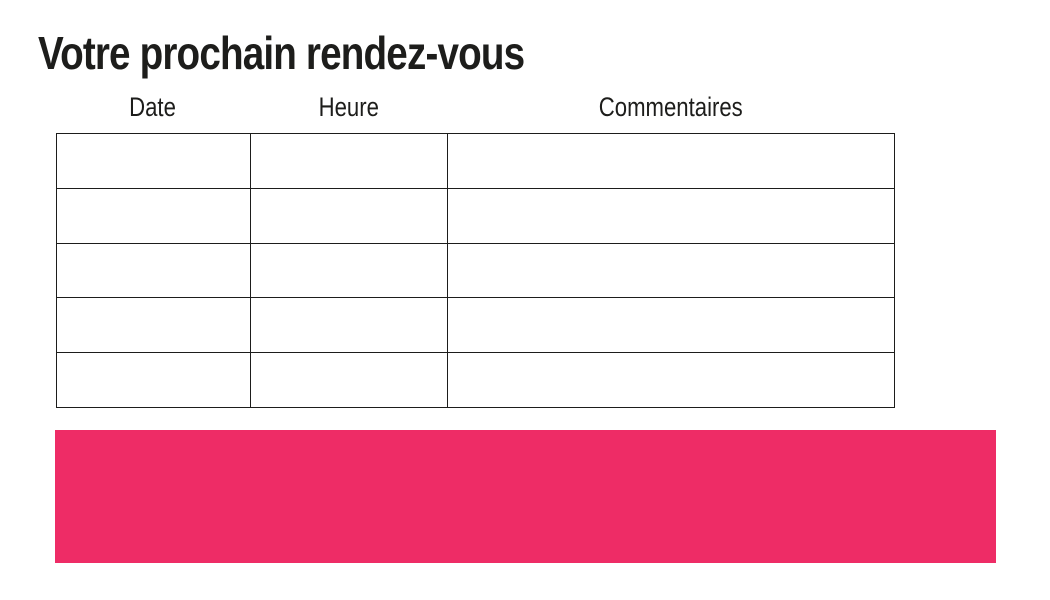 This screenshot has width=1050, height=600. I want to click on page-title-text: Votre prochain rendez-vous, so click(281, 53).